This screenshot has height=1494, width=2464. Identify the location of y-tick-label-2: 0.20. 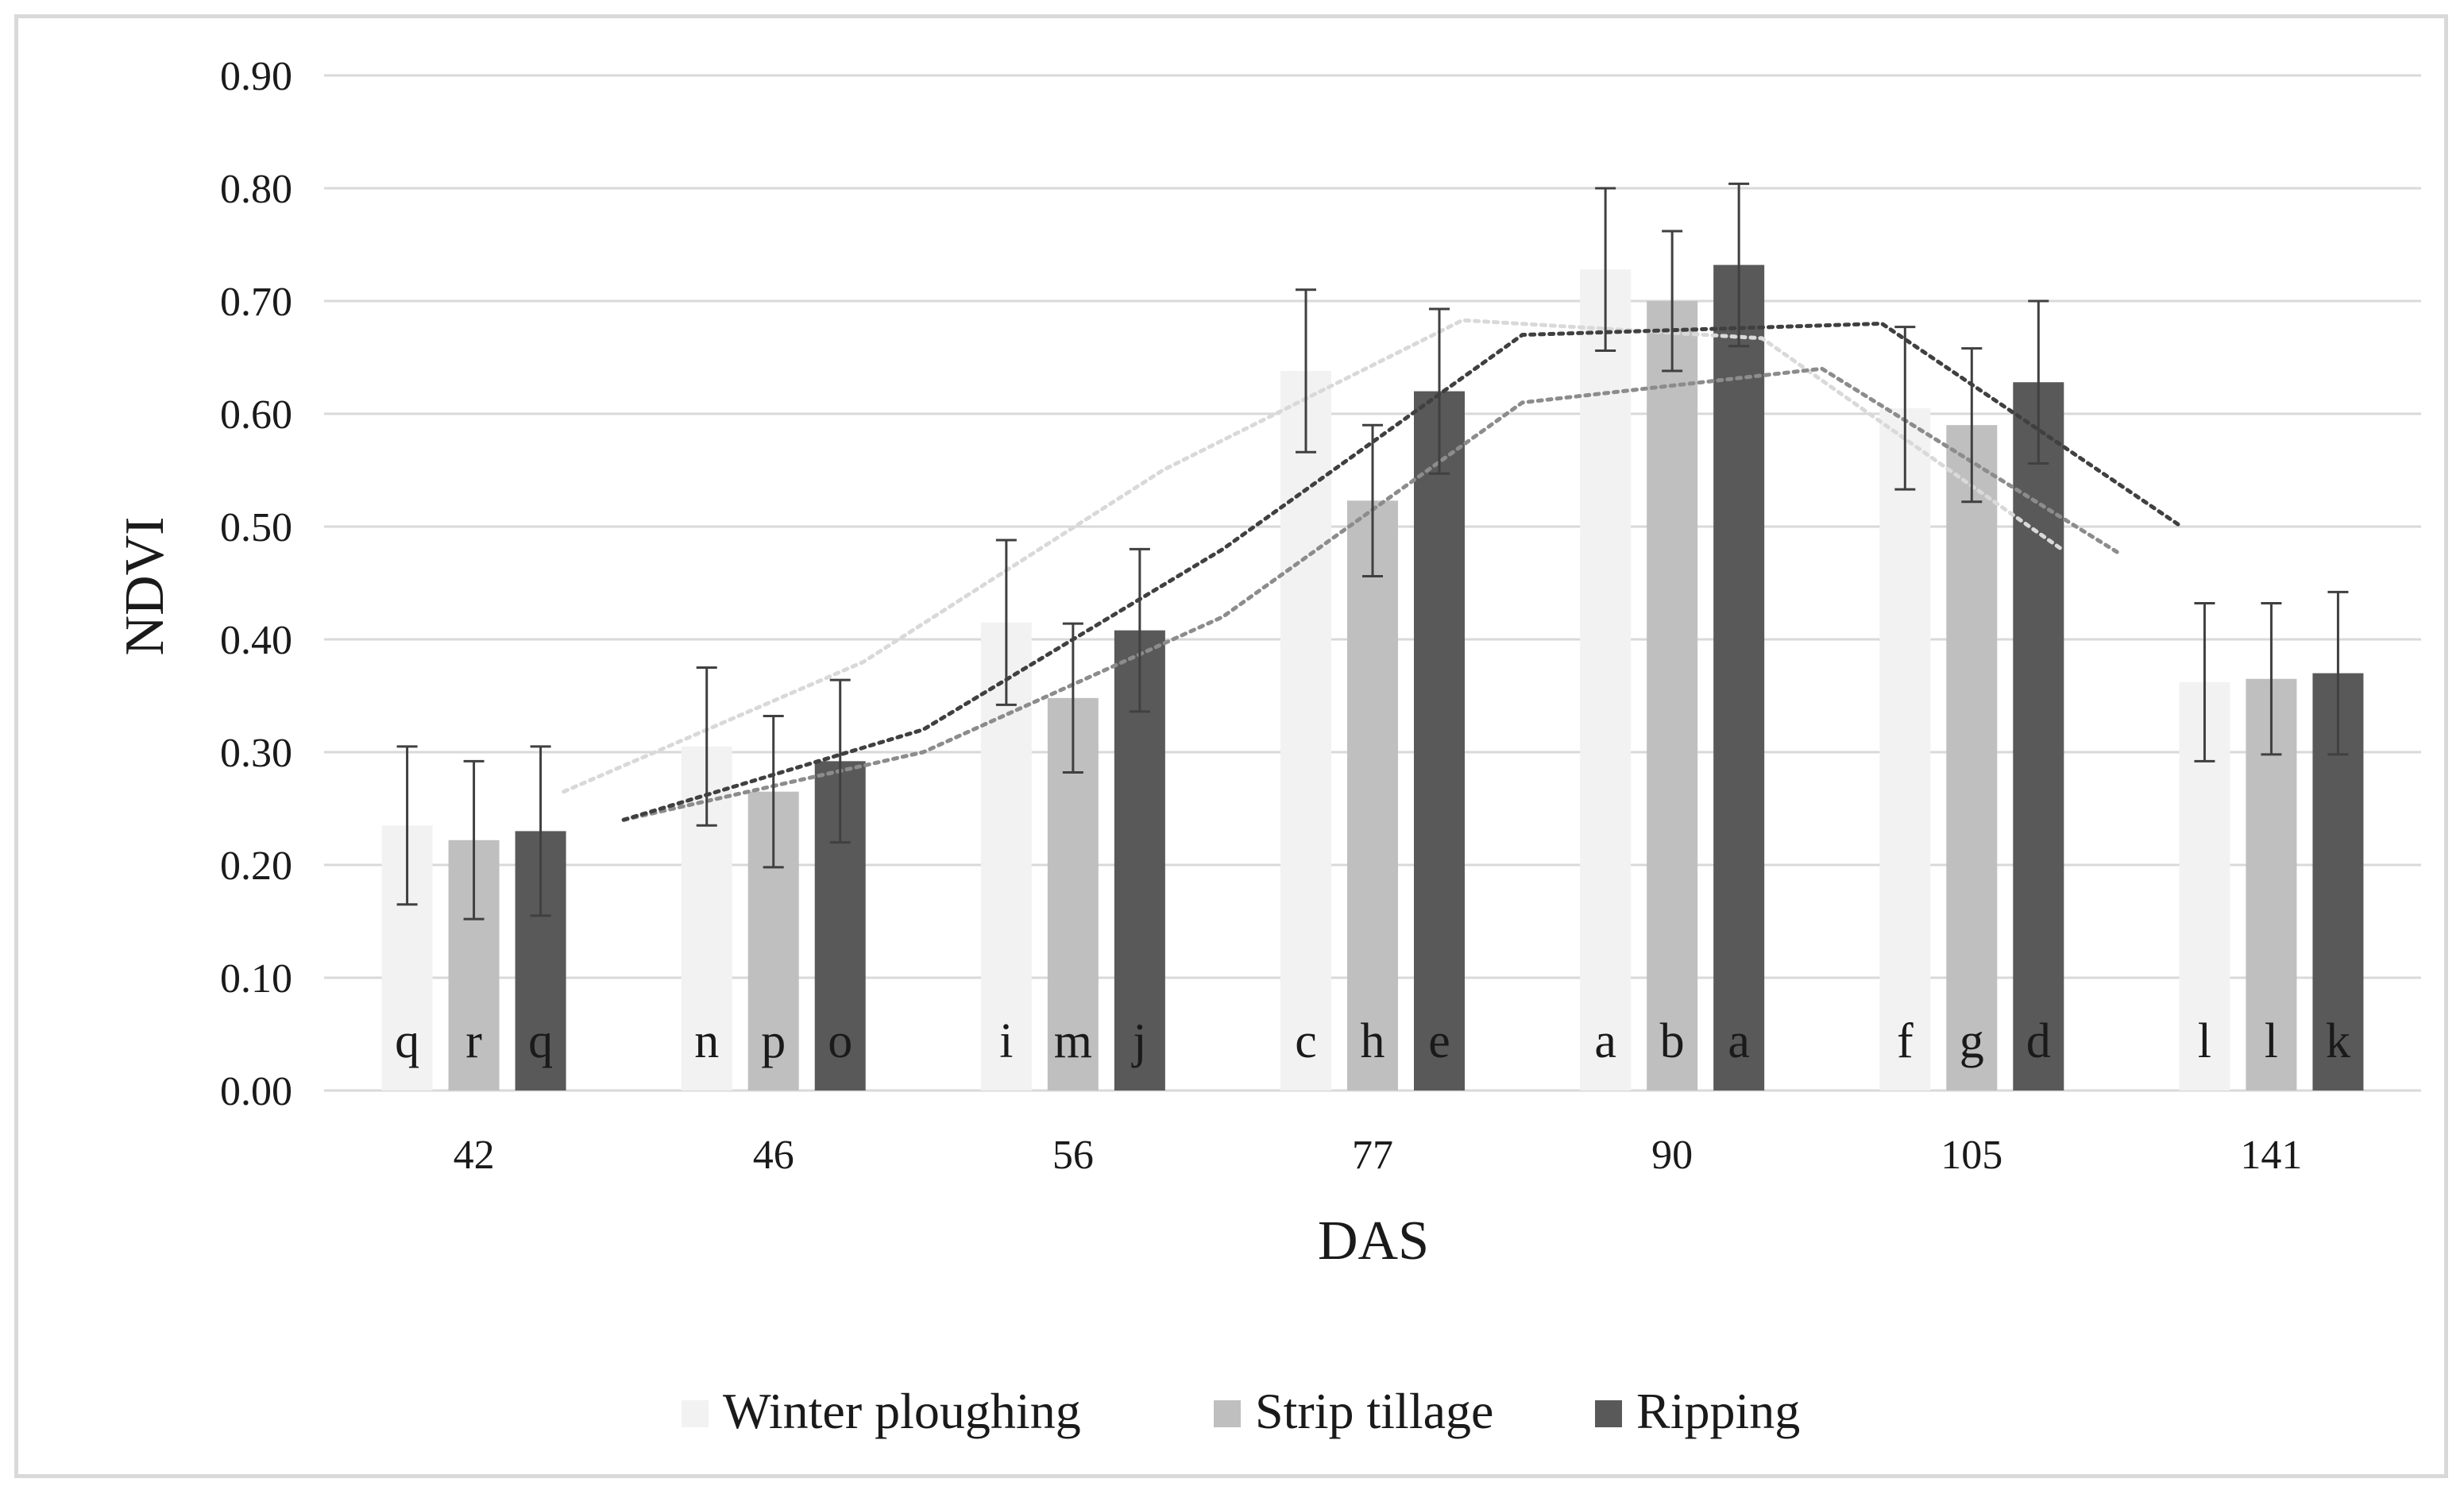
(256, 866).